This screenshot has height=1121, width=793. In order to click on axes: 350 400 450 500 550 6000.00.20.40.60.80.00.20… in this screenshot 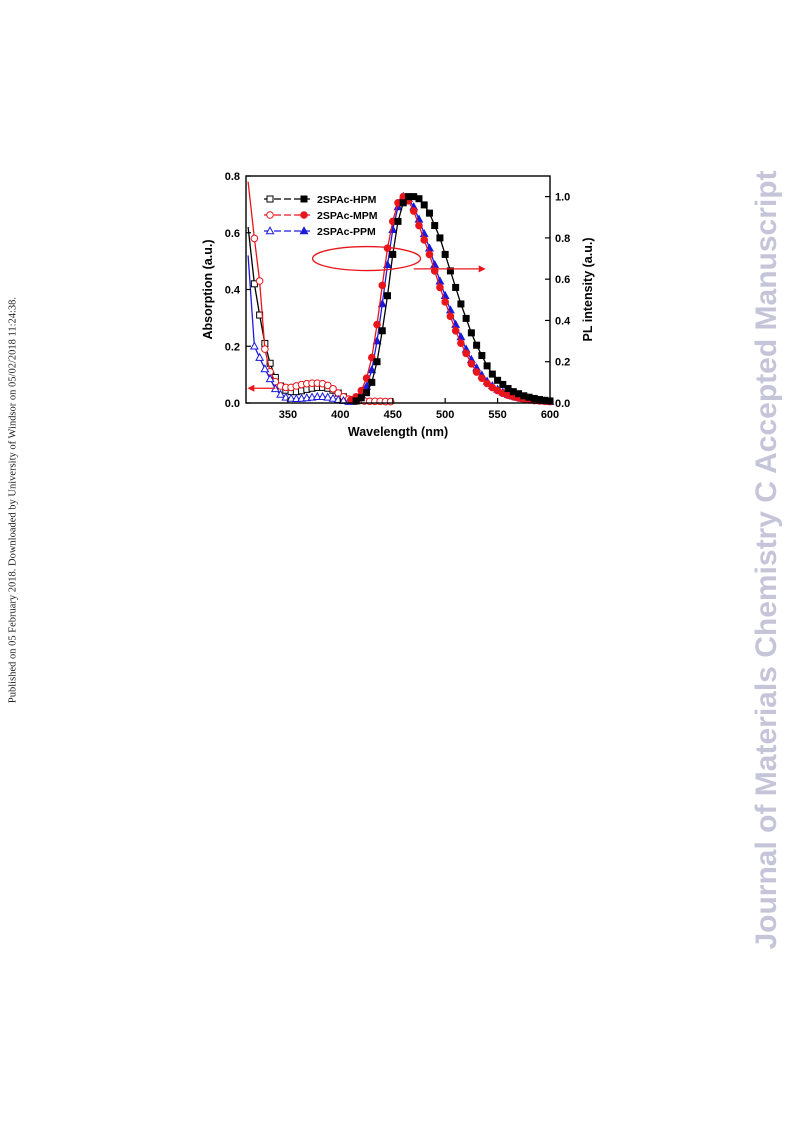, I will do `click(398, 305)`.